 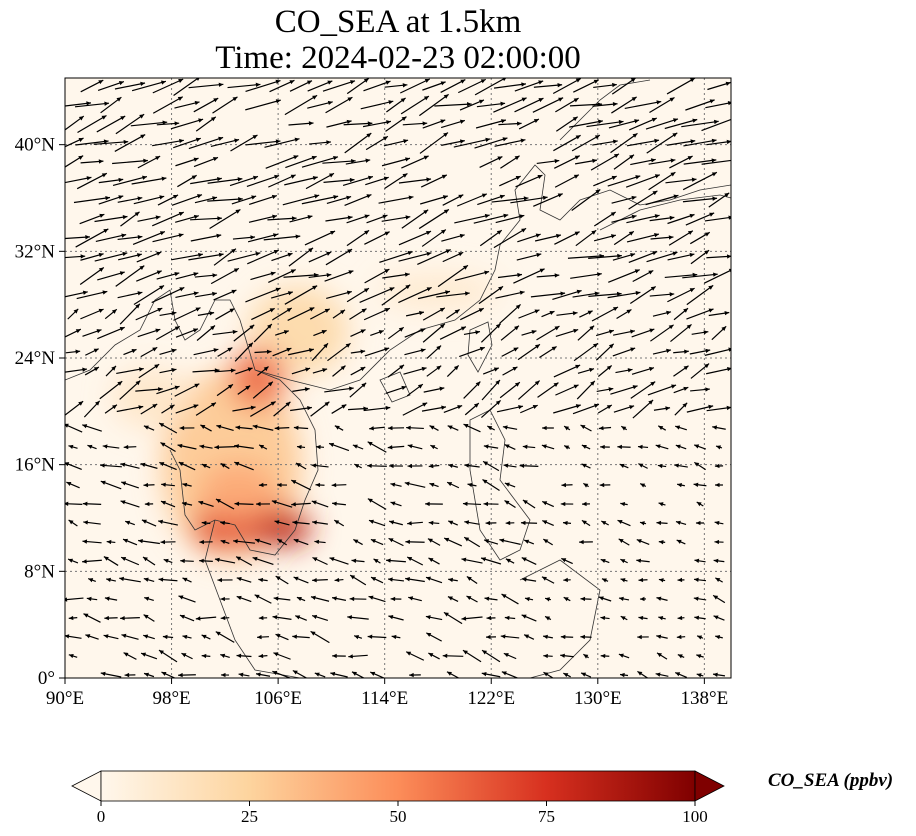 I want to click on coastline-segment, so click(x=560, y=618).